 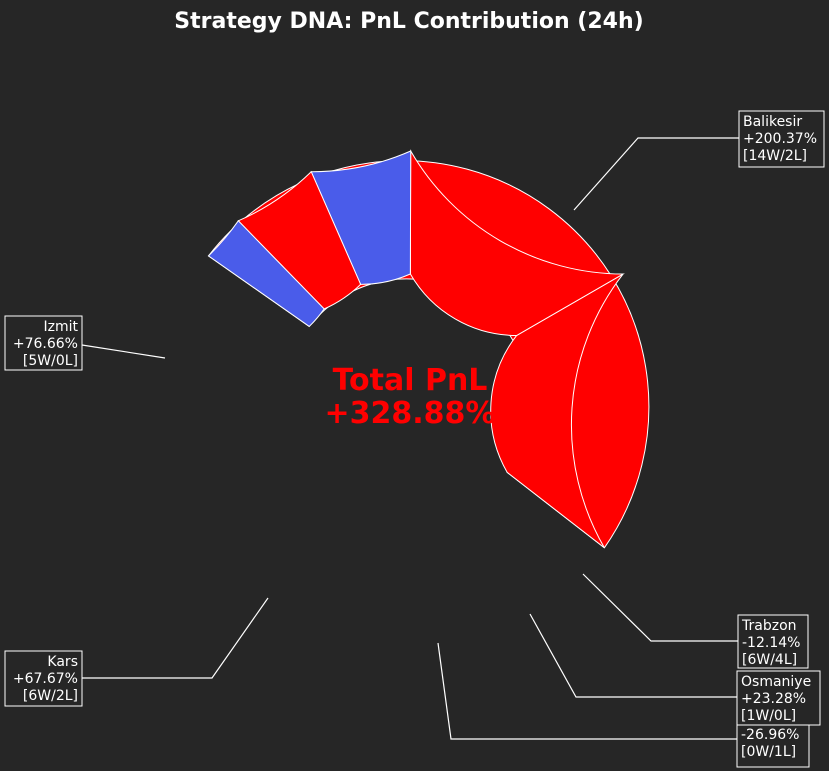 I want to click on slice-label-balikesir: Balikesir+200.37%[14W/2L], so click(x=781, y=139).